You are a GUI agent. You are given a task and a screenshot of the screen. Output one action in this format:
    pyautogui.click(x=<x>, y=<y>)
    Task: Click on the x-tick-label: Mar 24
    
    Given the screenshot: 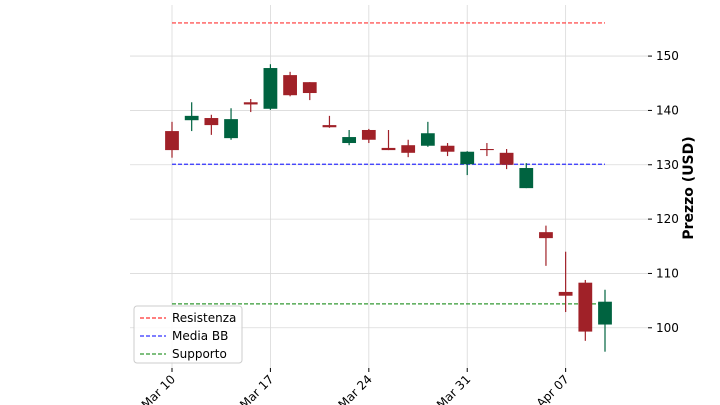 What is the action you would take?
    pyautogui.click(x=355, y=388)
    